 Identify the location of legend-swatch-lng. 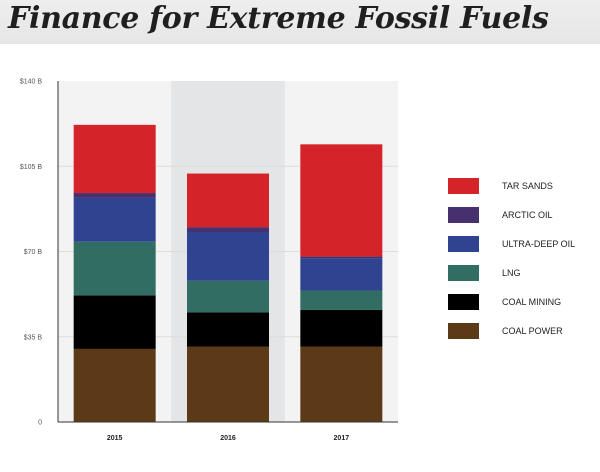
(463, 273).